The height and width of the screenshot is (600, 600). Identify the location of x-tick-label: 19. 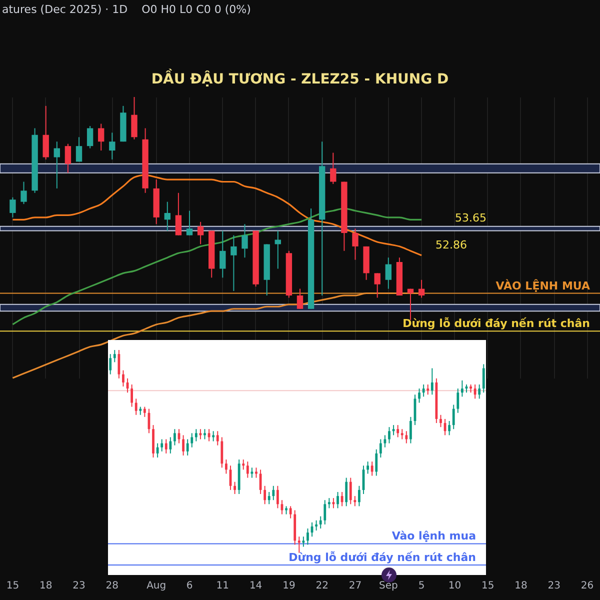
(289, 586).